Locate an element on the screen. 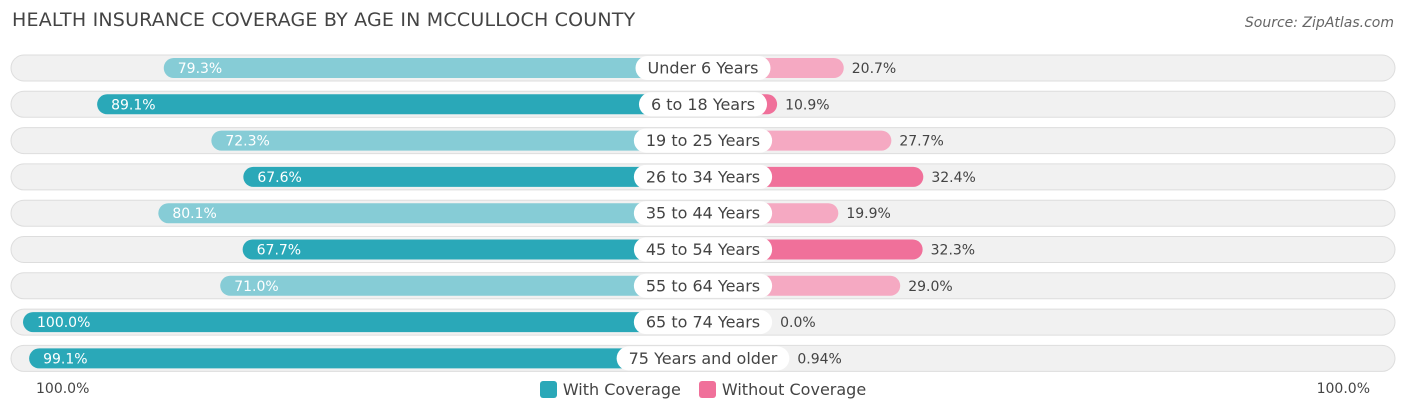 This screenshot has width=1406, height=414. axis-left-label: 100.0% is located at coordinates (63, 389).